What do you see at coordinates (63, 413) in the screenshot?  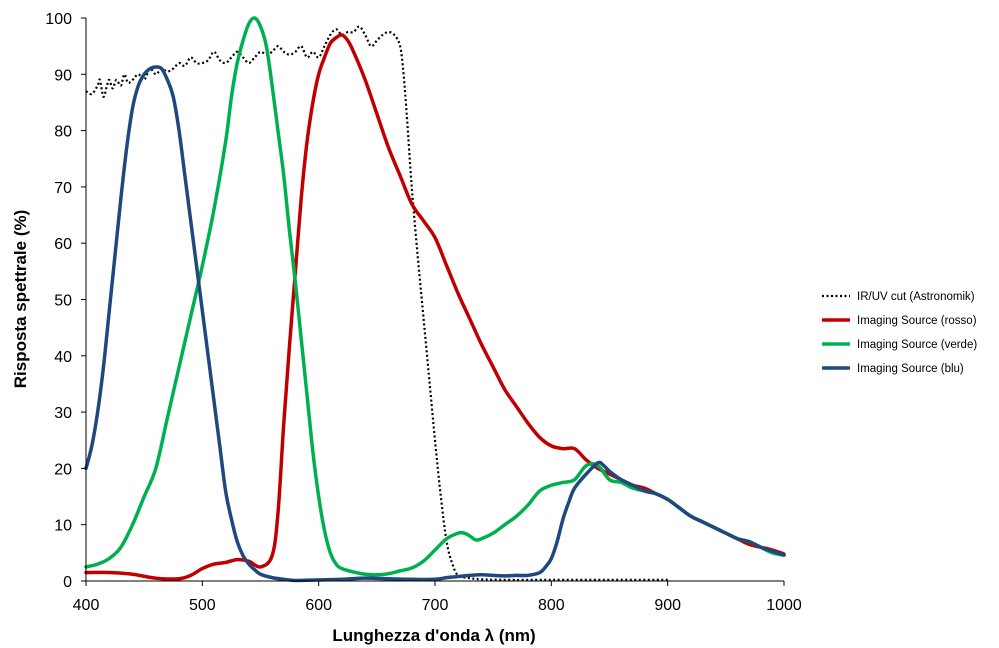 I see `y-tick-label: 30` at bounding box center [63, 413].